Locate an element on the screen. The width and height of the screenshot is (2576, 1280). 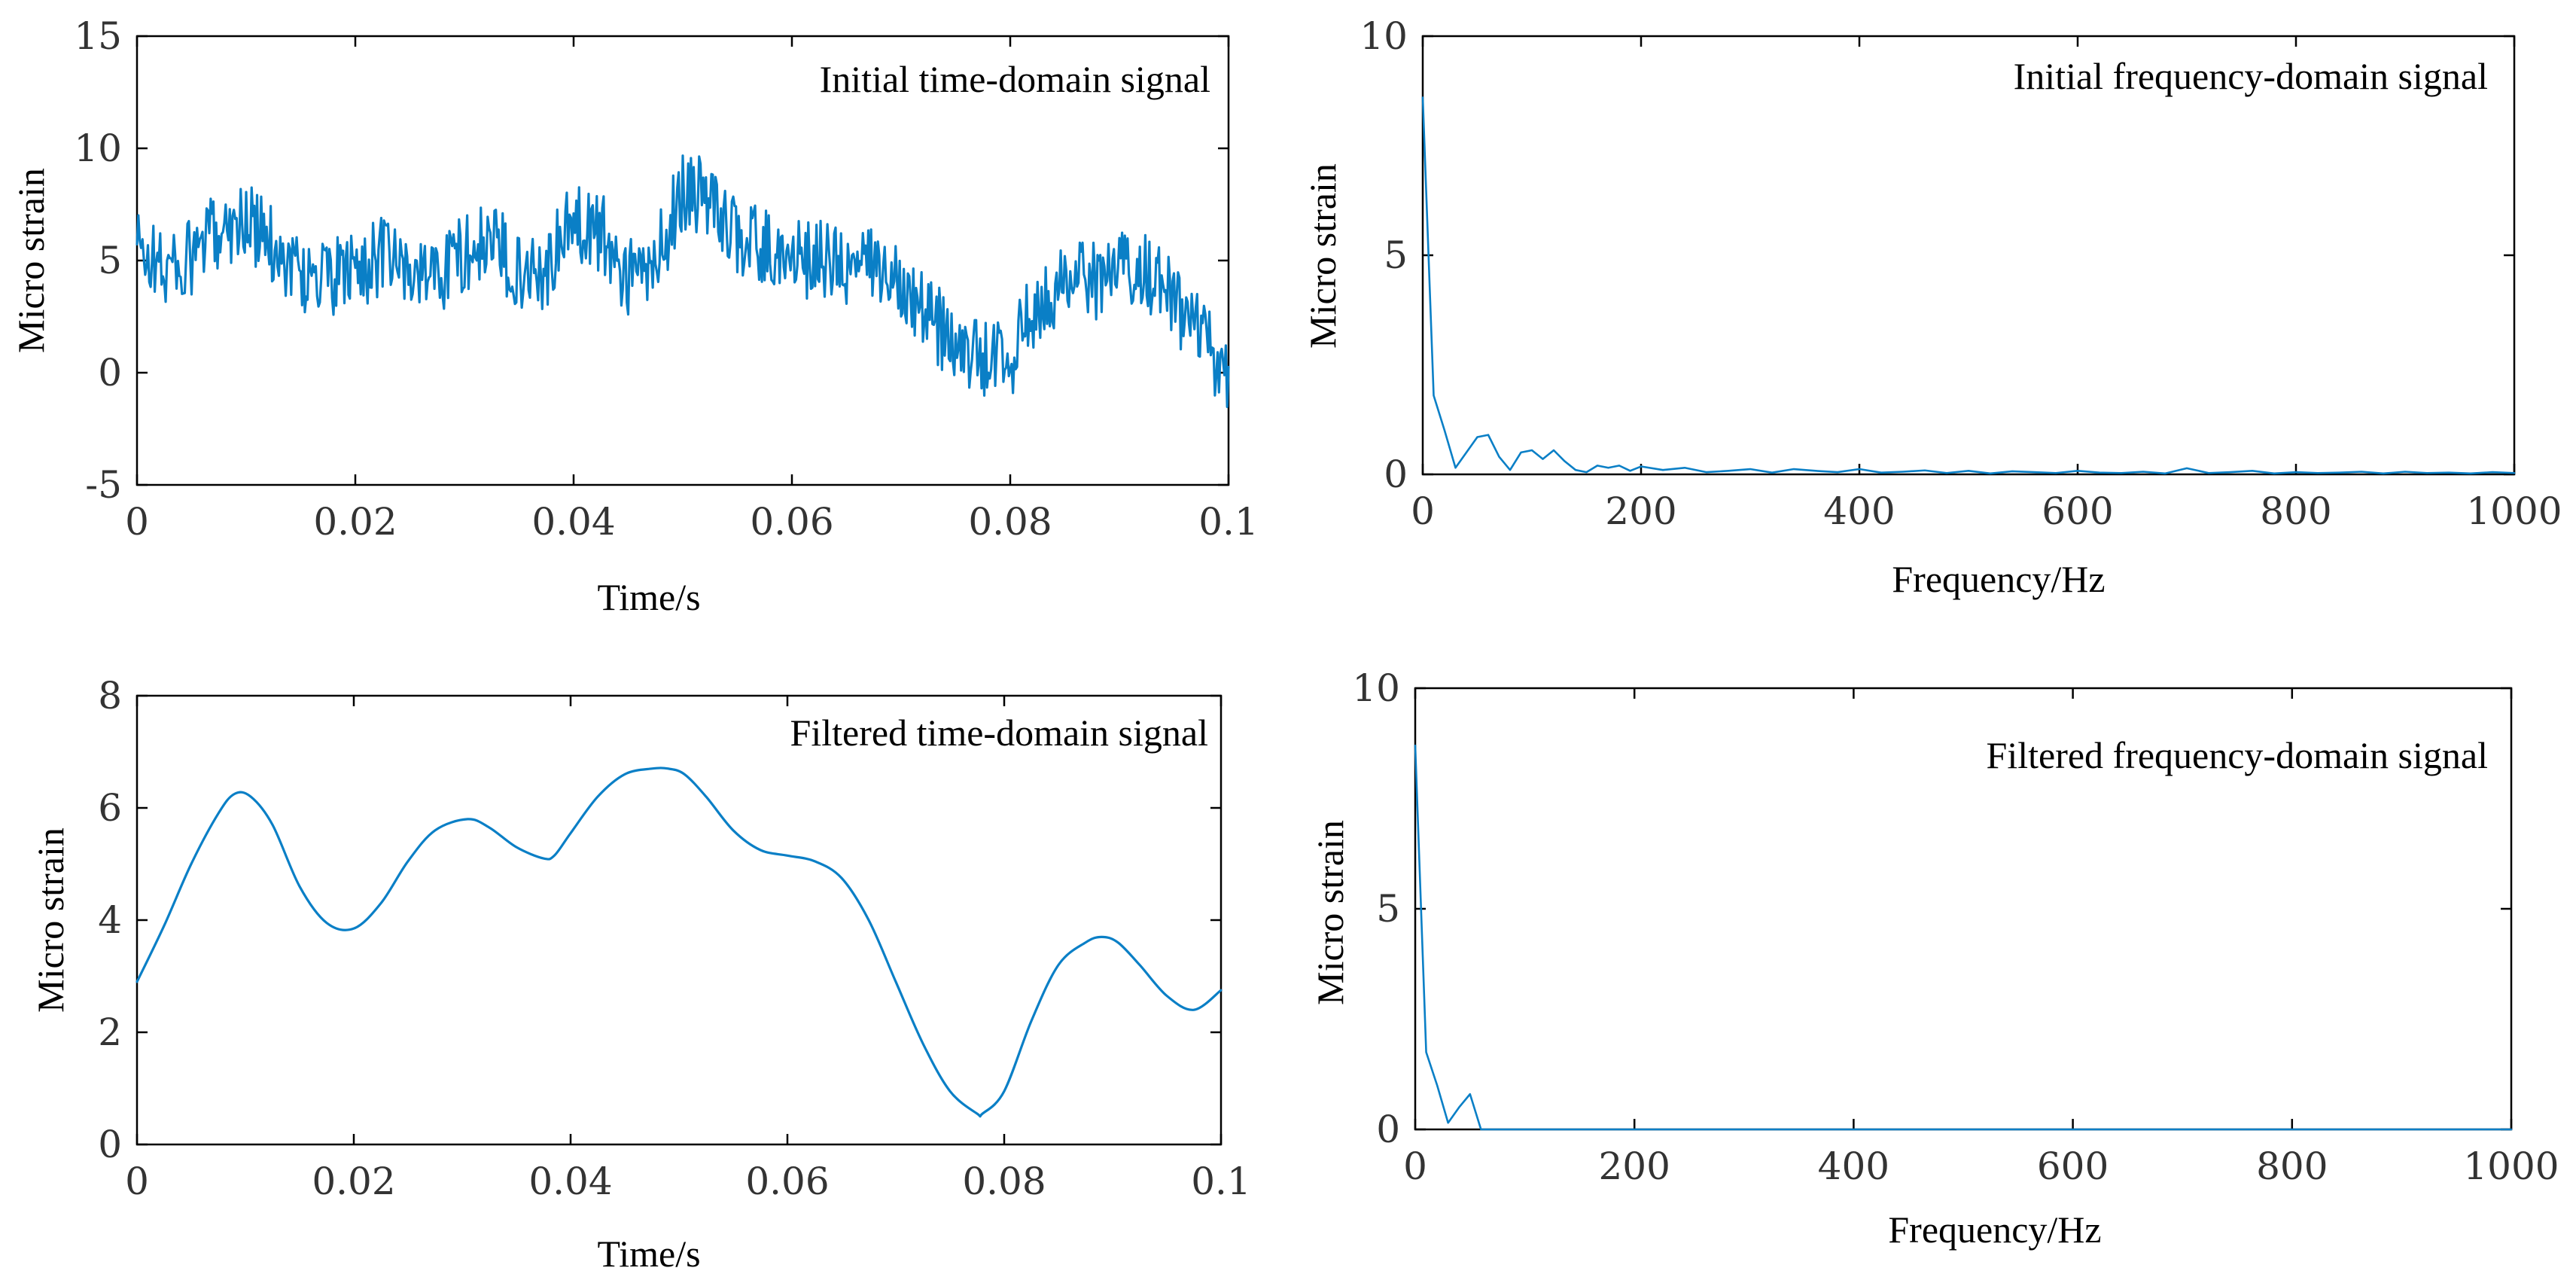
y-tick-label: 4 is located at coordinates (110, 920).